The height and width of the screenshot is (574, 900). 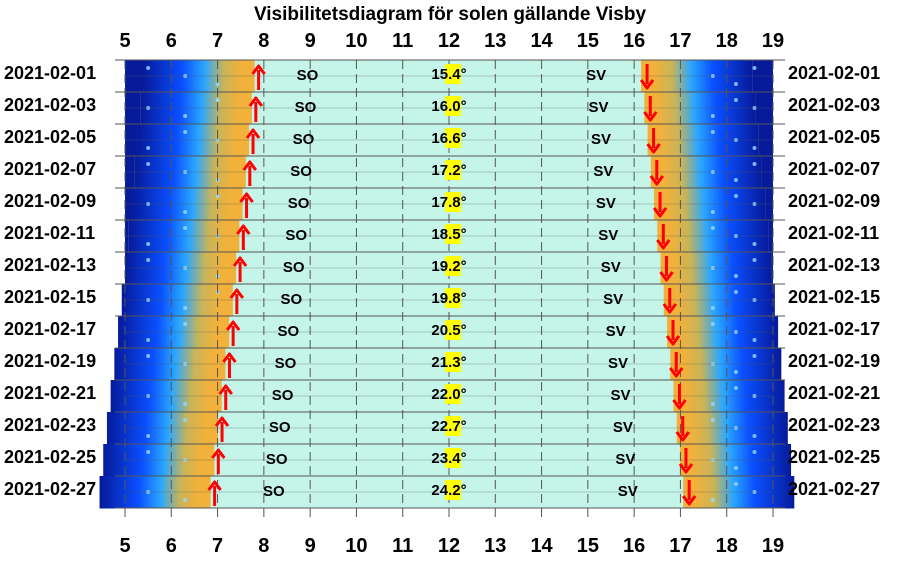 What do you see at coordinates (834, 265) in the screenshot?
I see `date-label-right: 2021-02-13` at bounding box center [834, 265].